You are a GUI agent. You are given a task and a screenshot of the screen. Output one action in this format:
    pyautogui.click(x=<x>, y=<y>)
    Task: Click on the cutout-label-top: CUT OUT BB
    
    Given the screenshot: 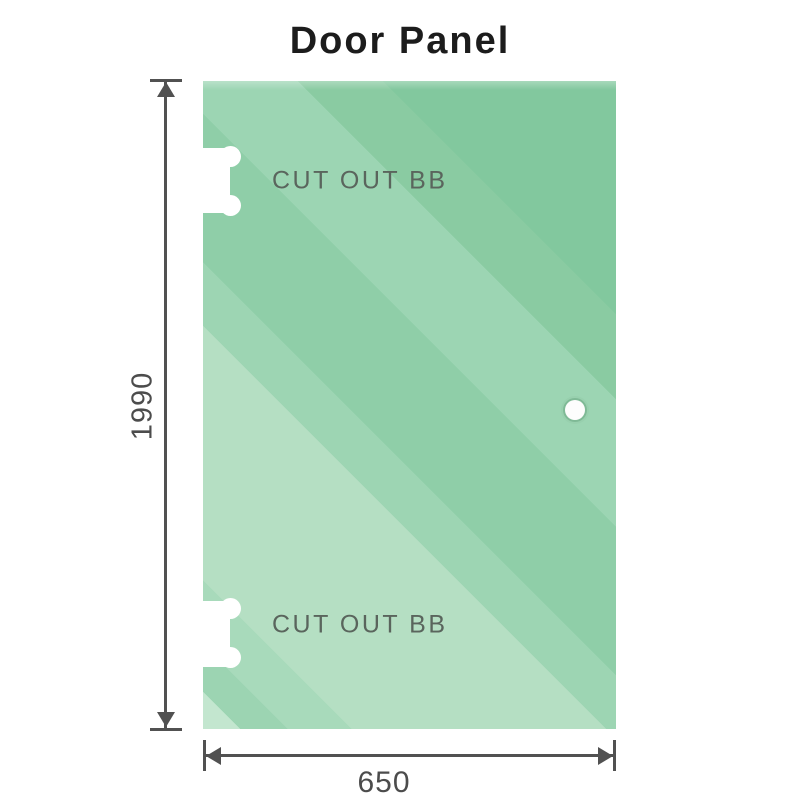 What is the action you would take?
    pyautogui.click(x=360, y=180)
    